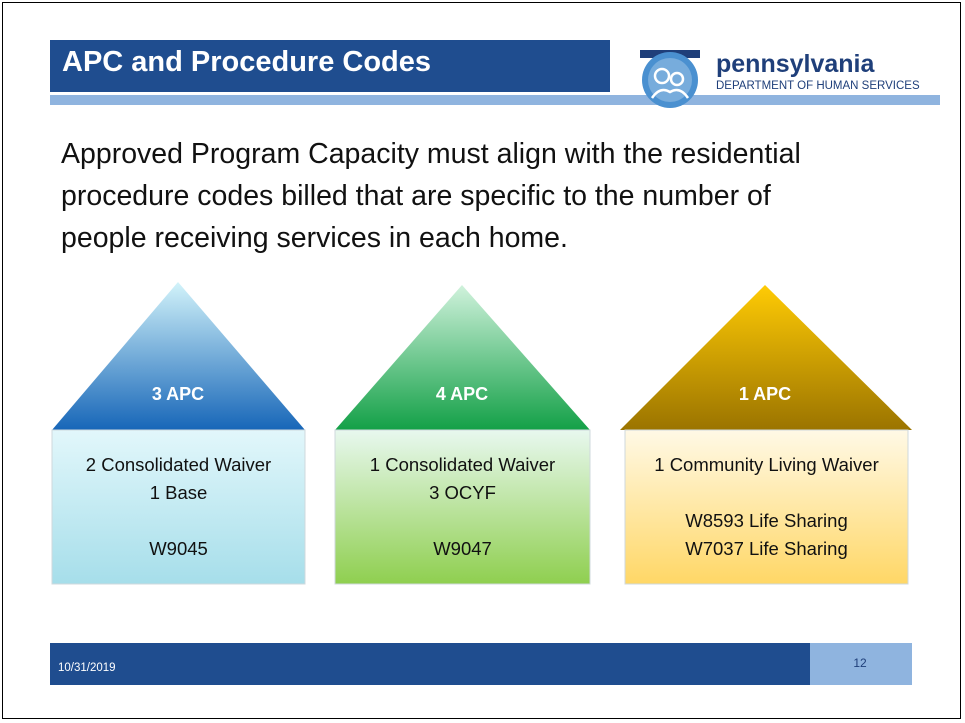  What do you see at coordinates (314, 238) in the screenshot?
I see `body-line: people receiving services in each home.` at bounding box center [314, 238].